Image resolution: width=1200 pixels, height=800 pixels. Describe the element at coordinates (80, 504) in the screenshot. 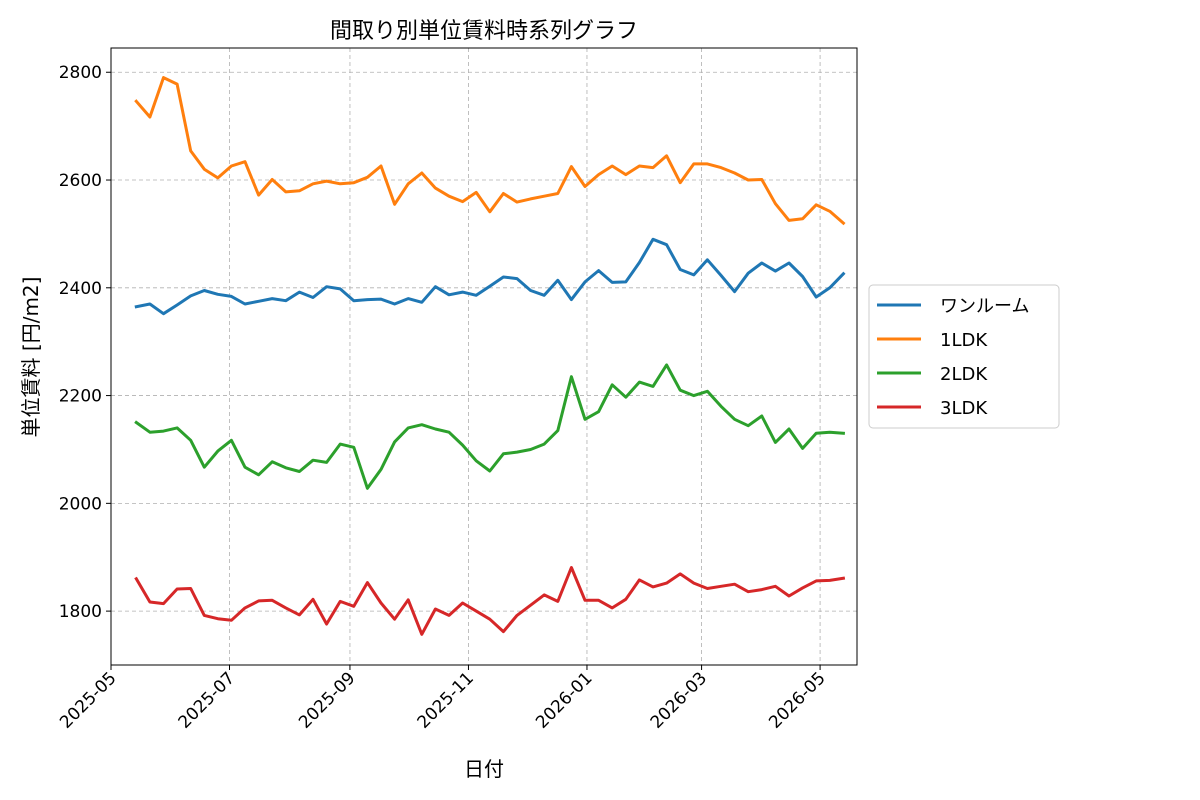

I see `y-tick-label: 2000` at that location.